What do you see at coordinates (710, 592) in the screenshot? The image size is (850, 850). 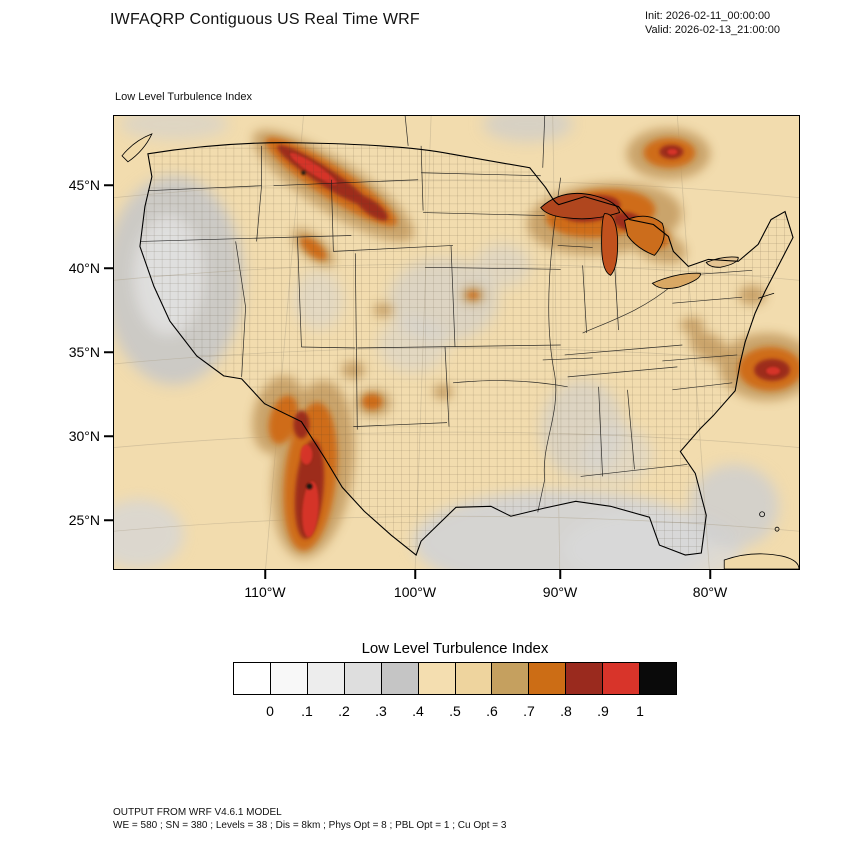 I see `lon-tick-label: 80°W` at bounding box center [710, 592].